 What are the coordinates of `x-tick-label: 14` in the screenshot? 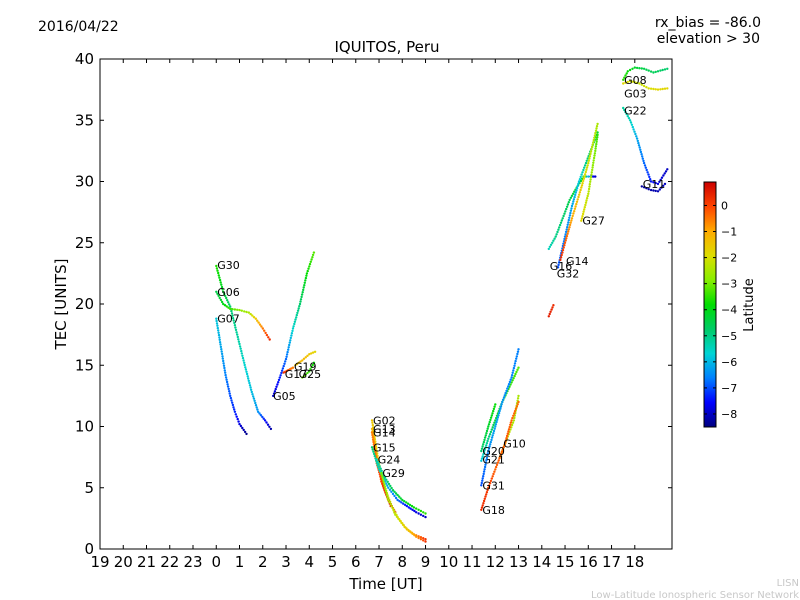 It's located at (541, 562).